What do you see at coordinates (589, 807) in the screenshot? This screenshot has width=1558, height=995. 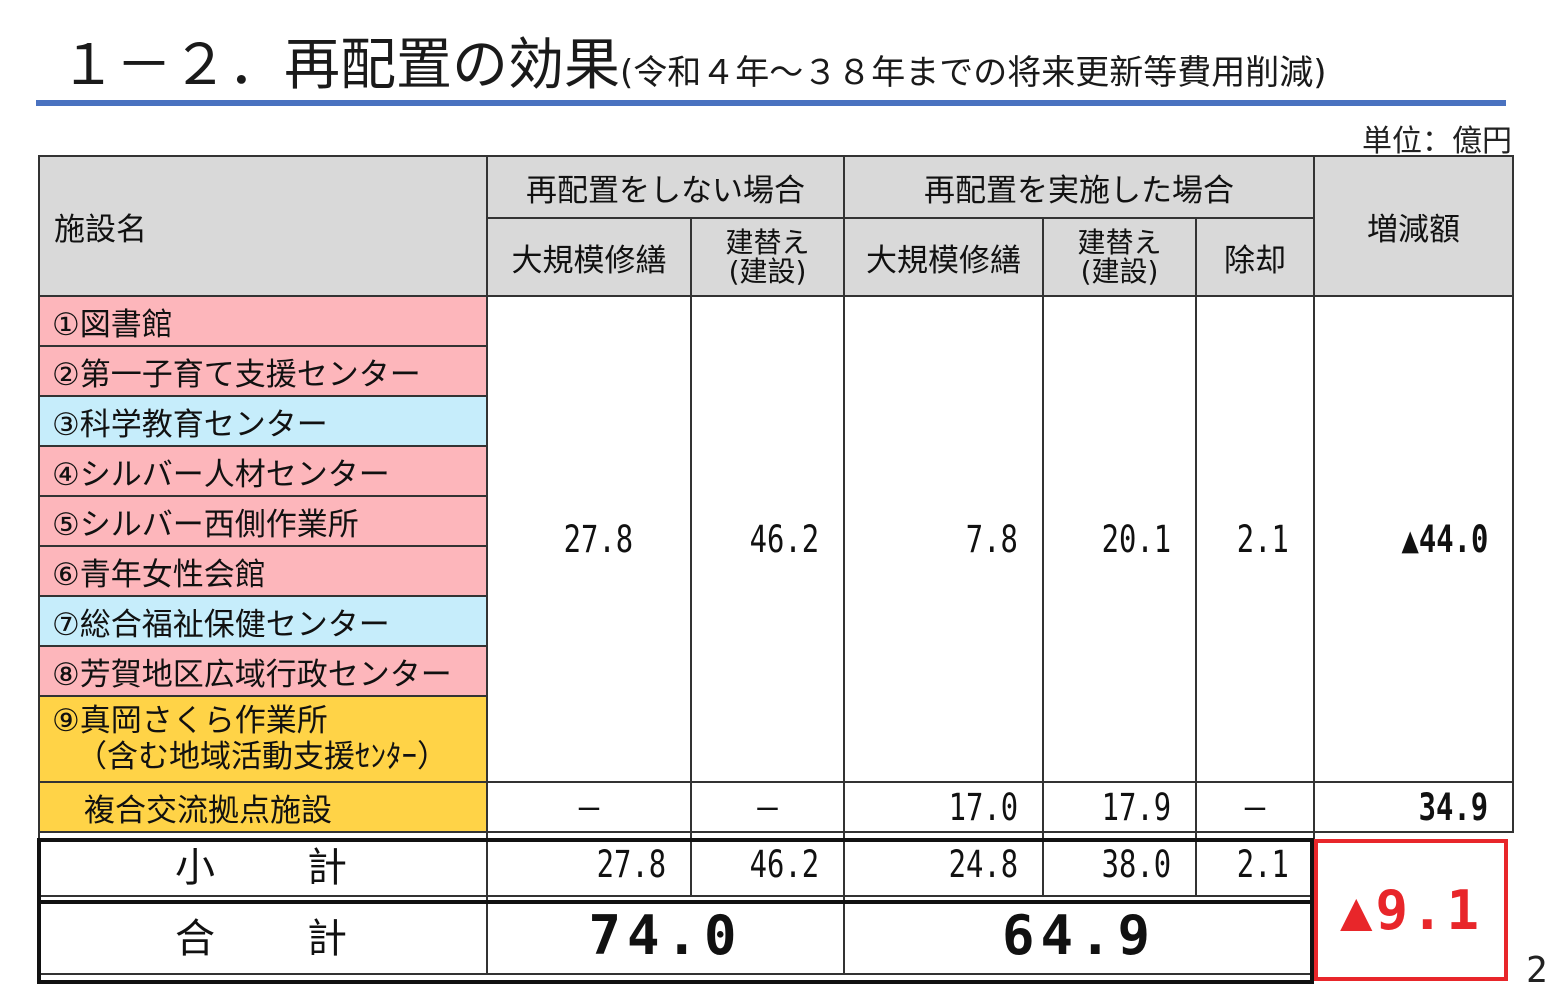 I see `new-without-major-repair: ―` at bounding box center [589, 807].